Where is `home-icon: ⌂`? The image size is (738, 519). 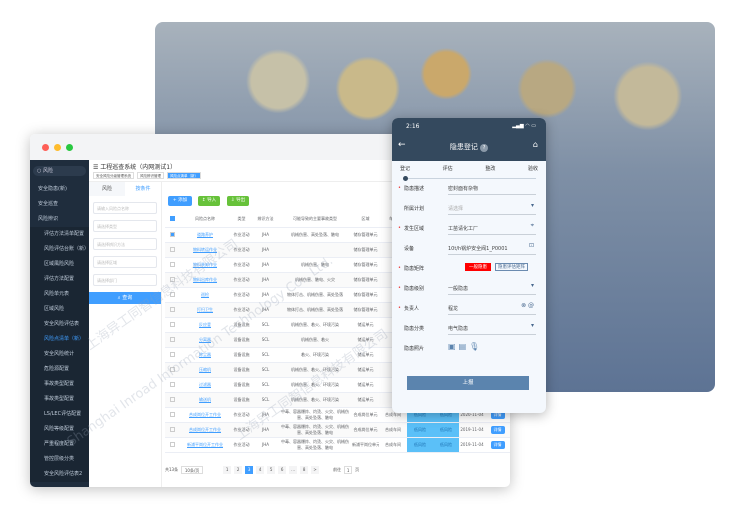
home-icon: ⌂ is located at coordinates (535, 144).